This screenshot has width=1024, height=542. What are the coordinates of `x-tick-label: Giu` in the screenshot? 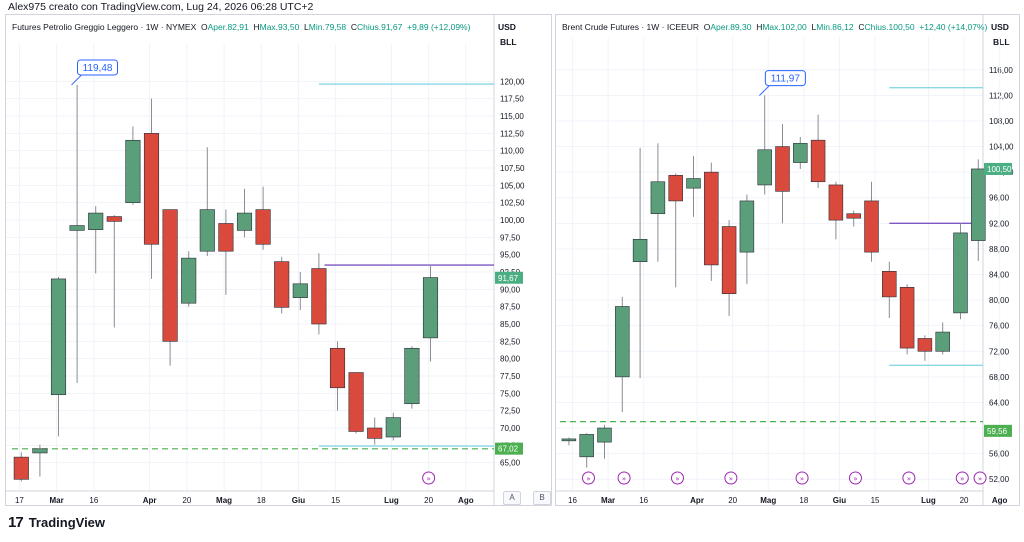 It's located at (839, 500).